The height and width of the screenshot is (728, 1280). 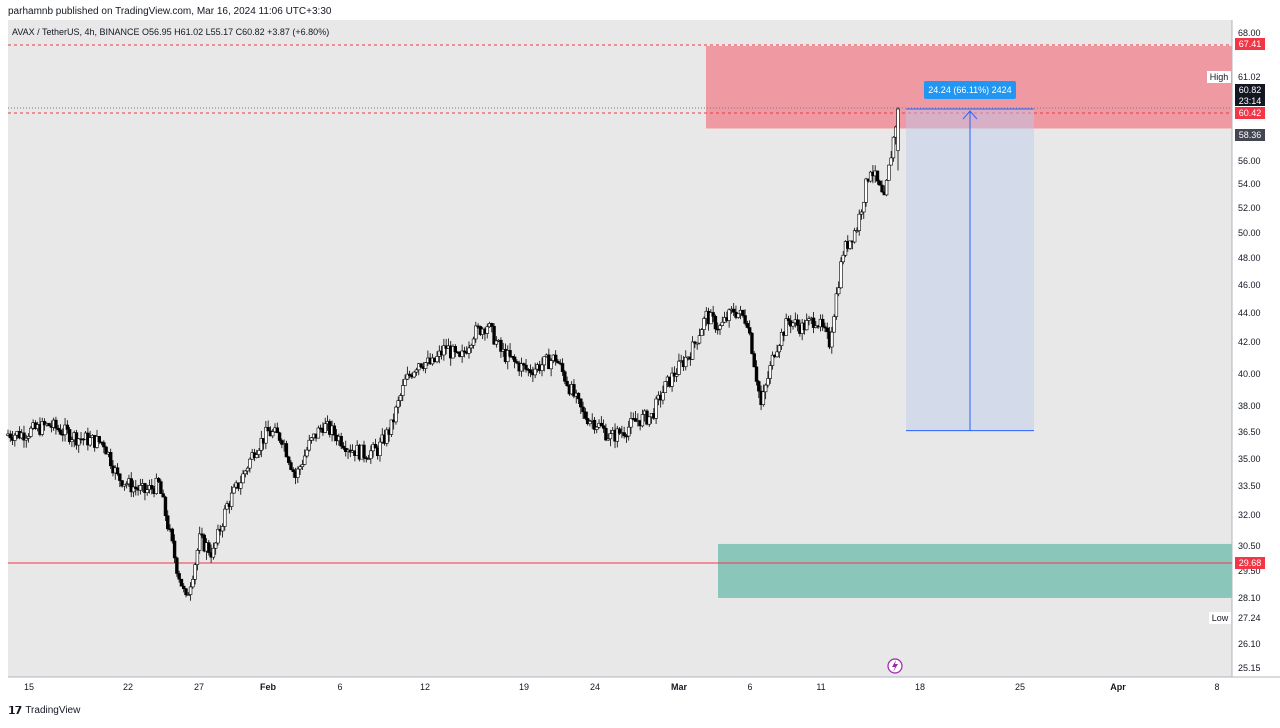 What do you see at coordinates (1249, 546) in the screenshot?
I see `y-tick-label: 30.50` at bounding box center [1249, 546].